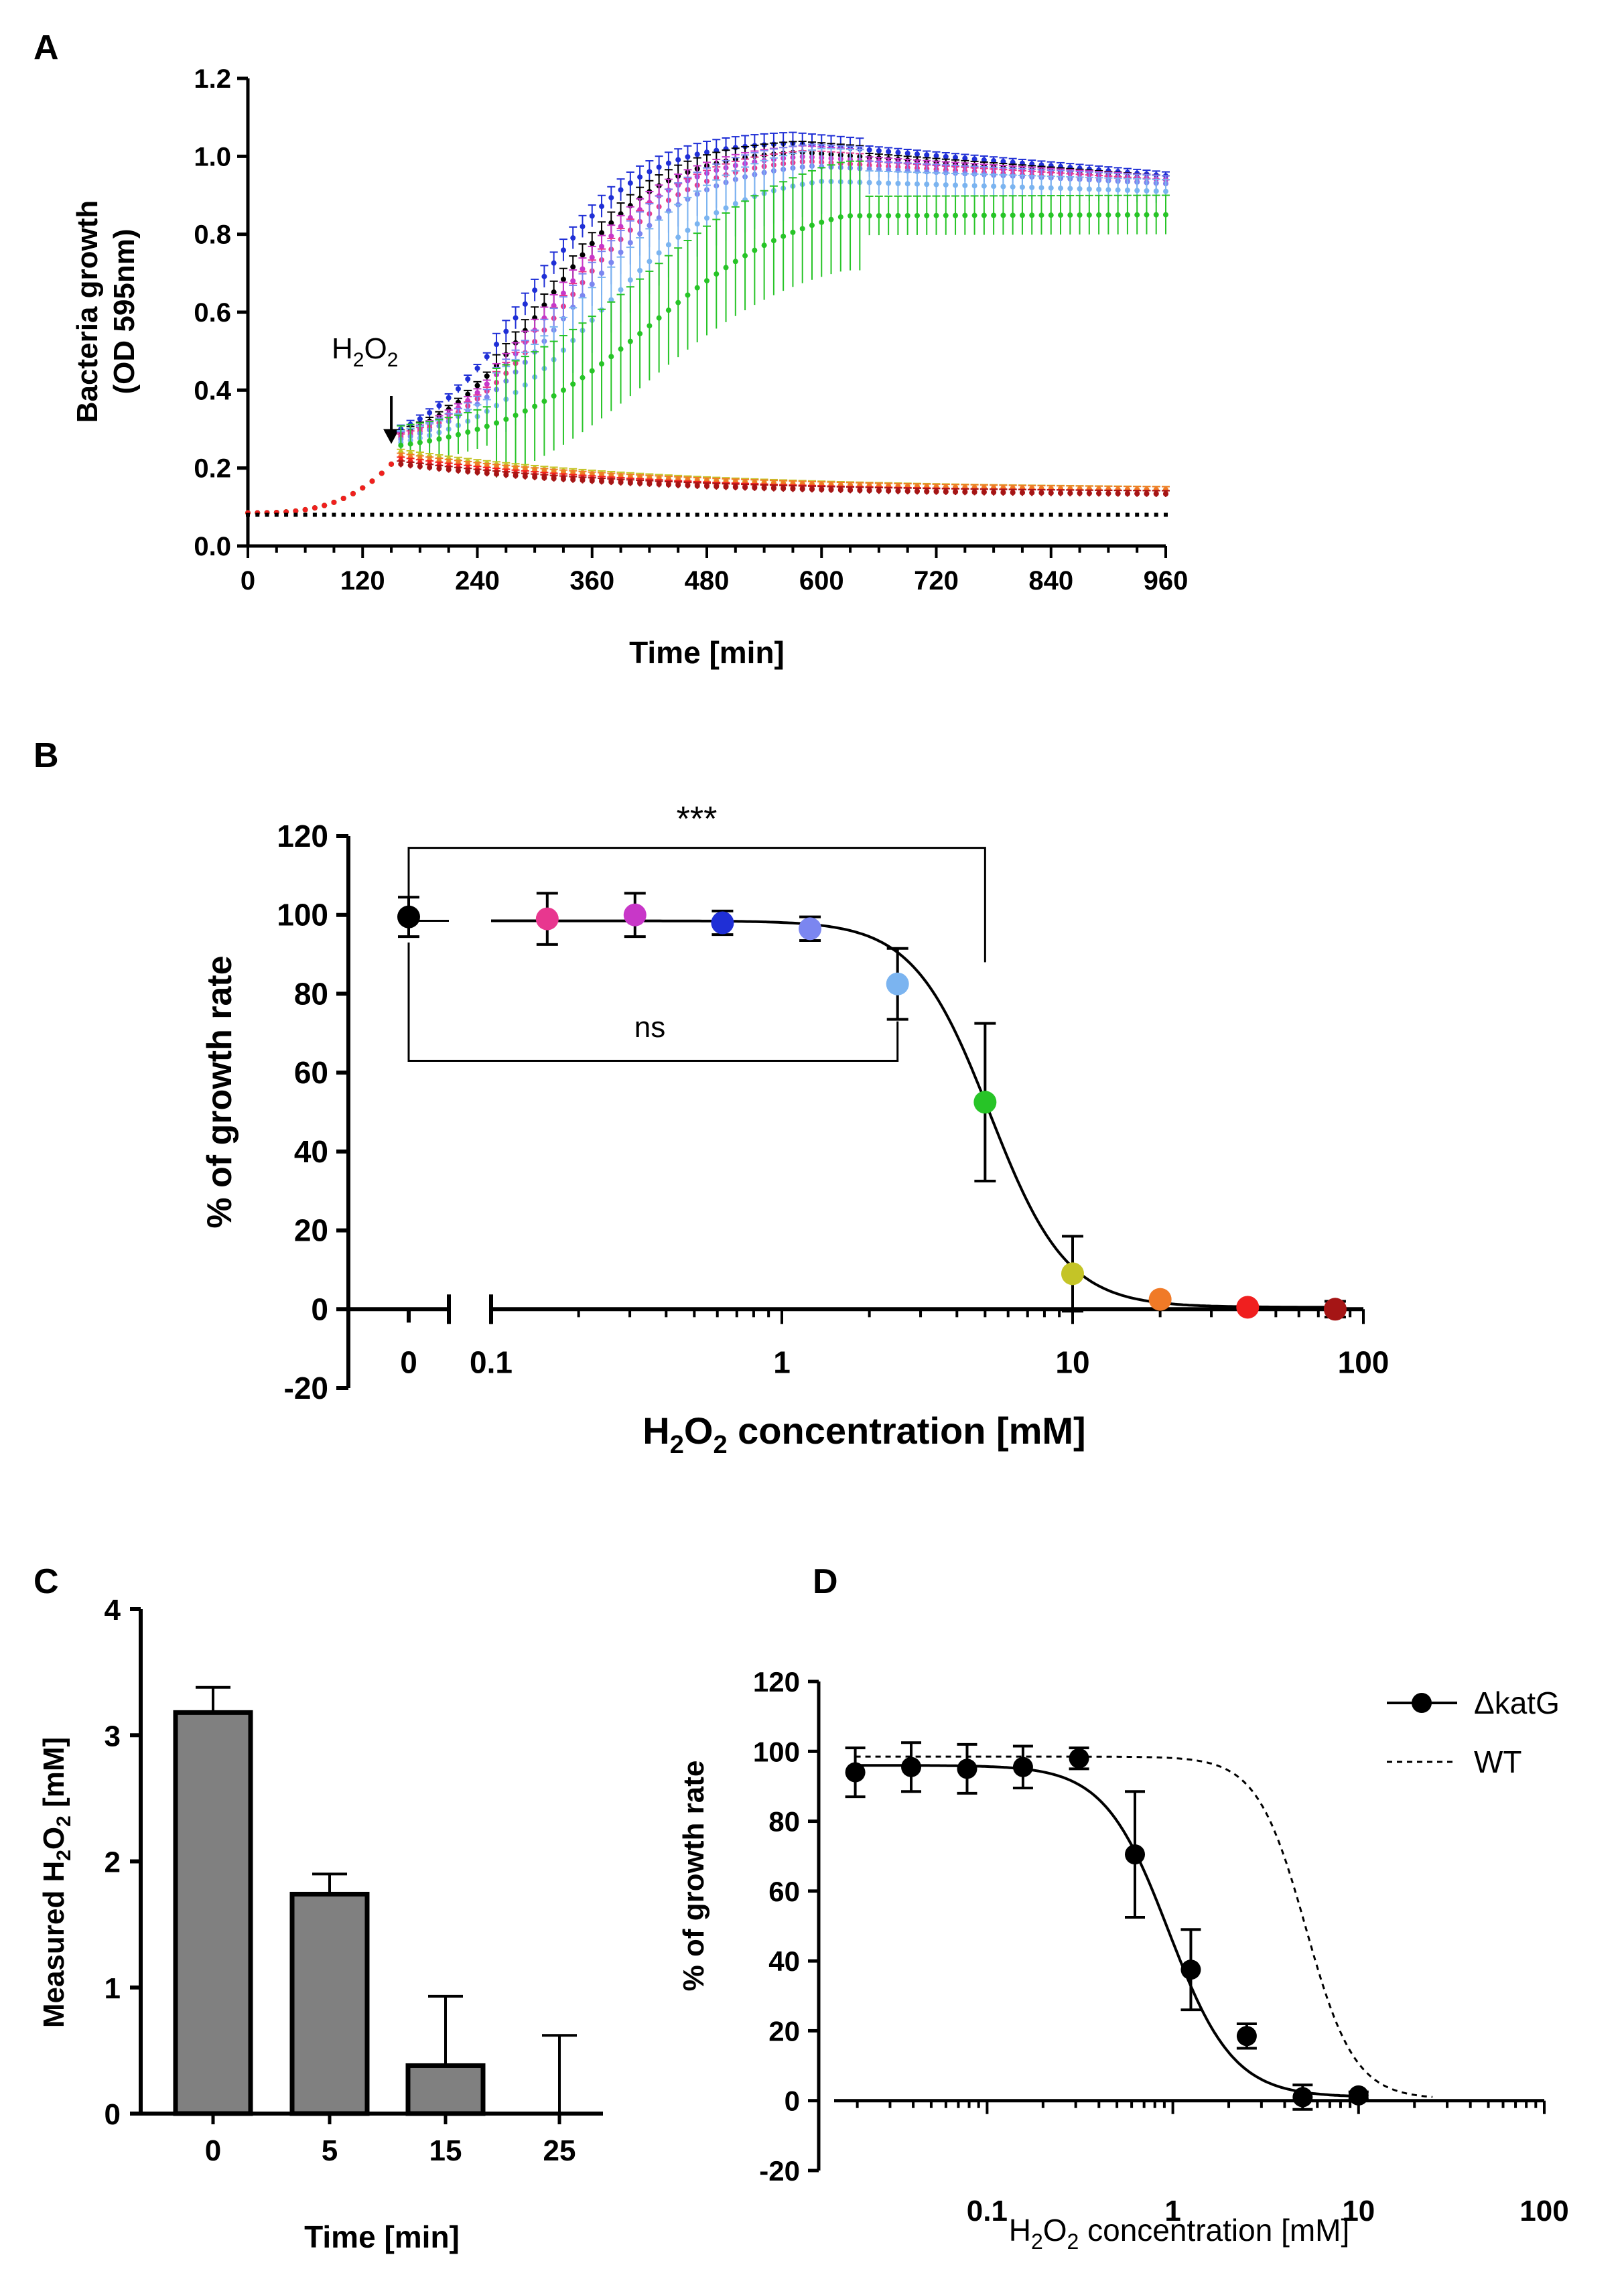 This screenshot has height=2269, width=1624. What do you see at coordinates (825, 1581) in the screenshot?
I see `panel-d-label: D` at bounding box center [825, 1581].